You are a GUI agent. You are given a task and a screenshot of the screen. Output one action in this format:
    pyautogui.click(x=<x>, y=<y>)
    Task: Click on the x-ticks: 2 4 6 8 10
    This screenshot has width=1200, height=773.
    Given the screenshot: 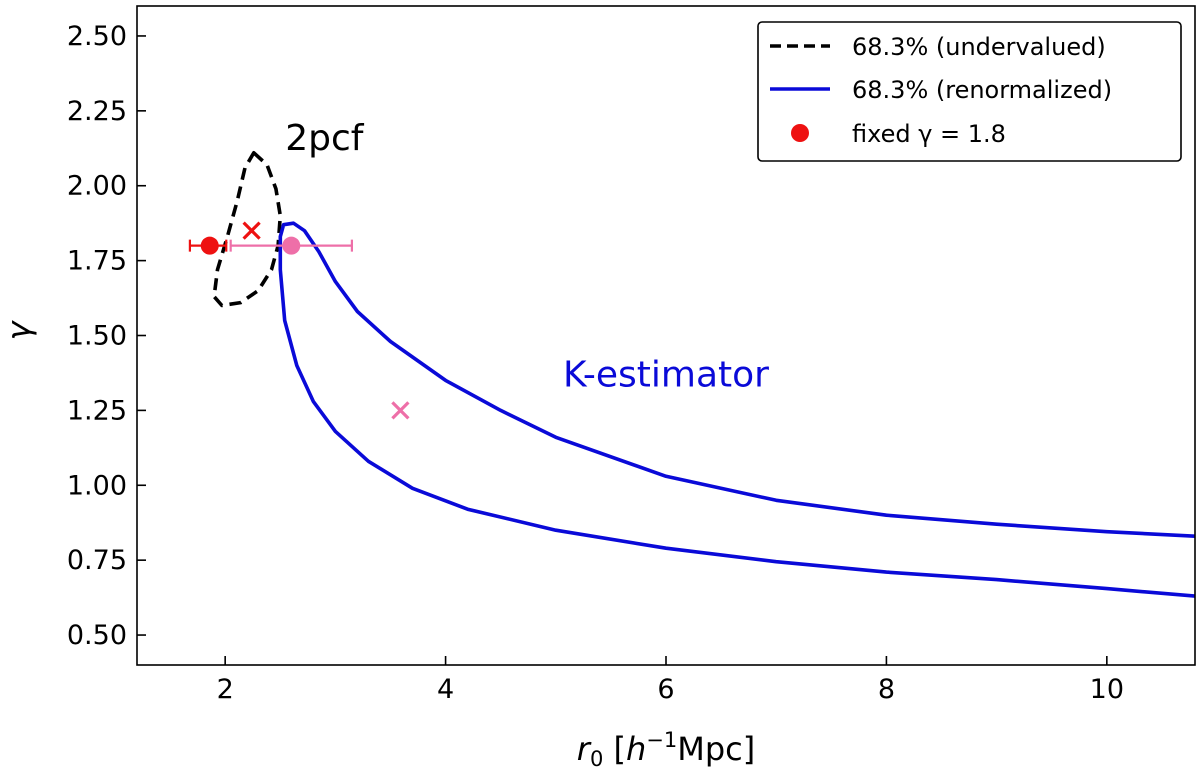 What is the action you would take?
    pyautogui.click(x=670, y=680)
    